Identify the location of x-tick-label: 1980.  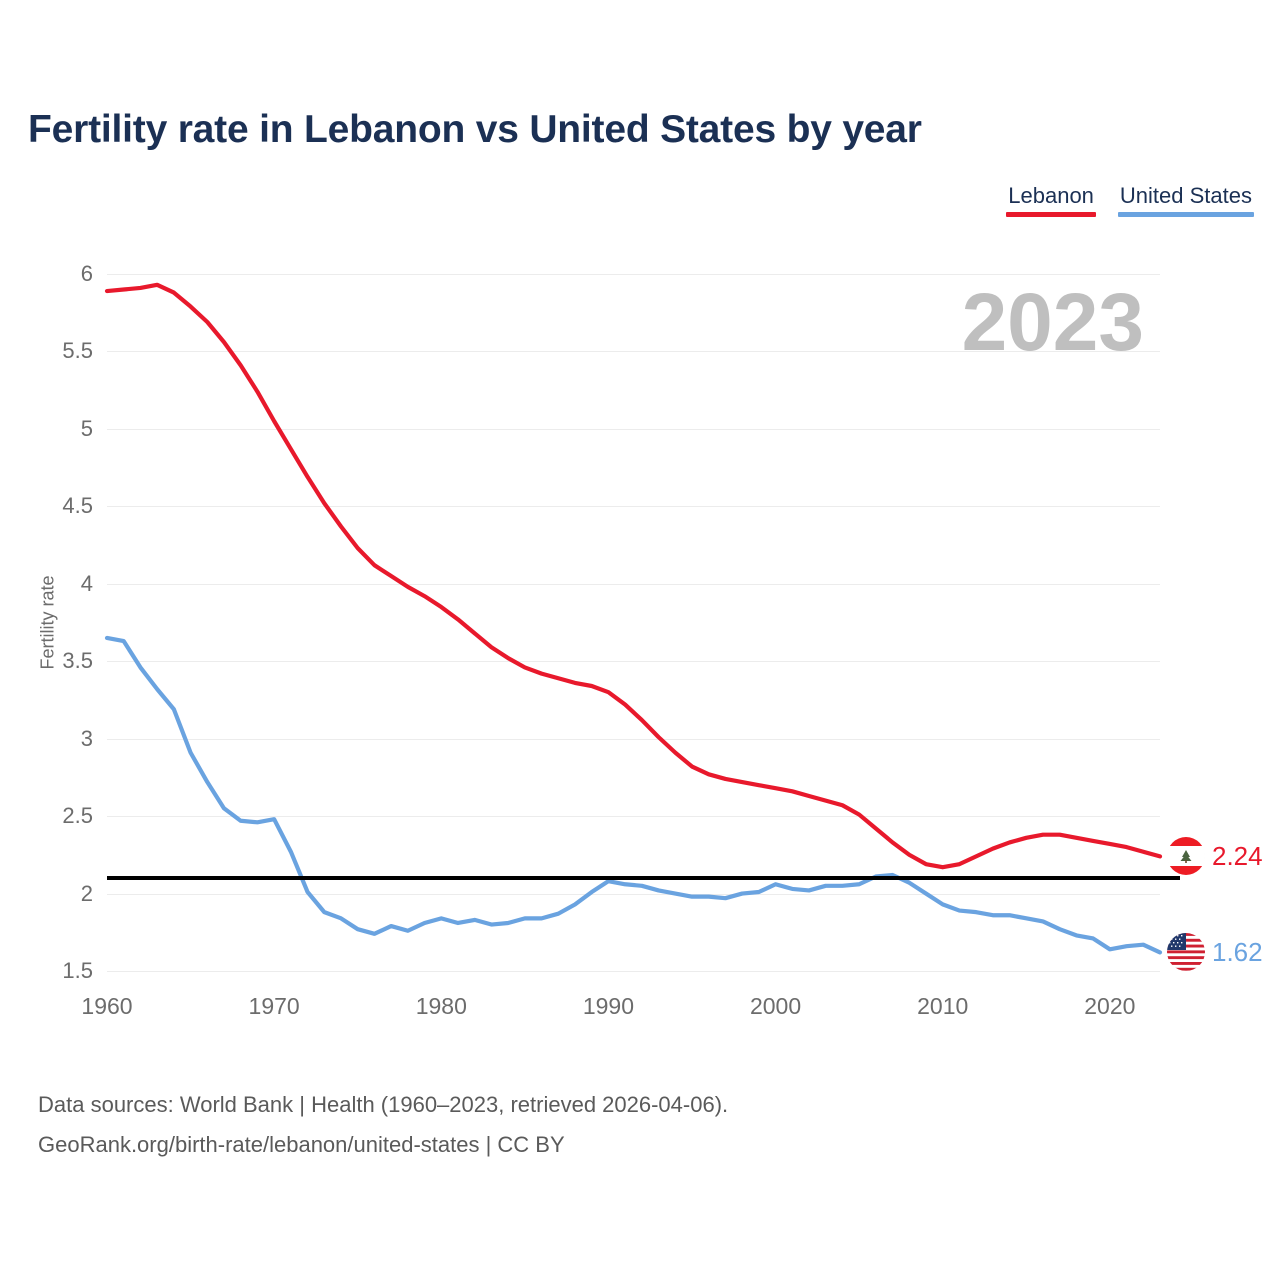
(441, 1006).